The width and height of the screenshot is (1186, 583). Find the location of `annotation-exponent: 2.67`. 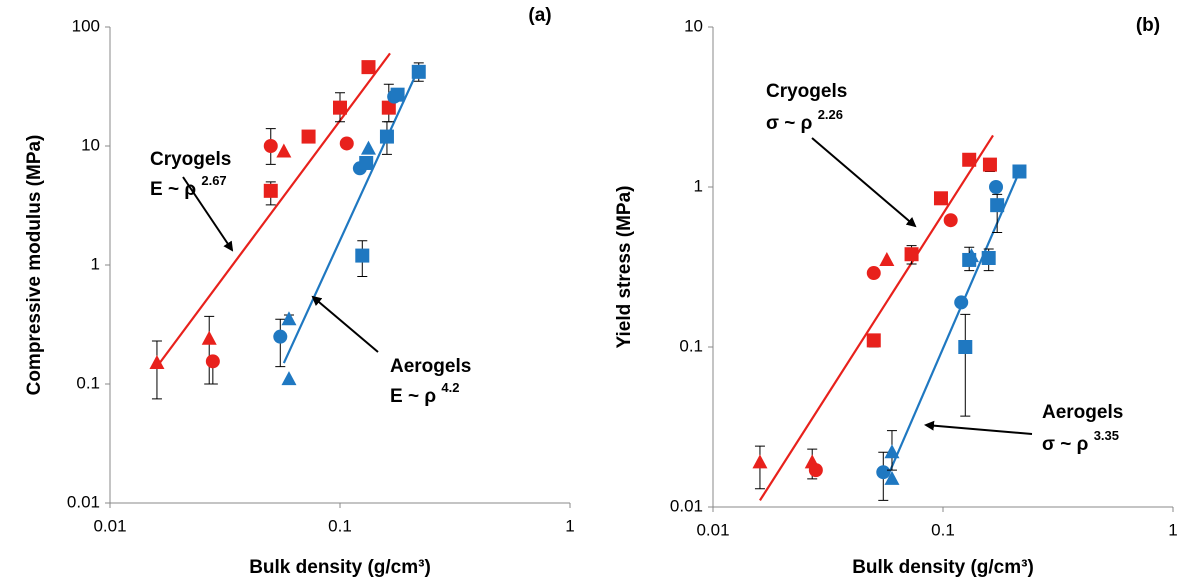

annotation-exponent: 2.67 is located at coordinates (213, 180).